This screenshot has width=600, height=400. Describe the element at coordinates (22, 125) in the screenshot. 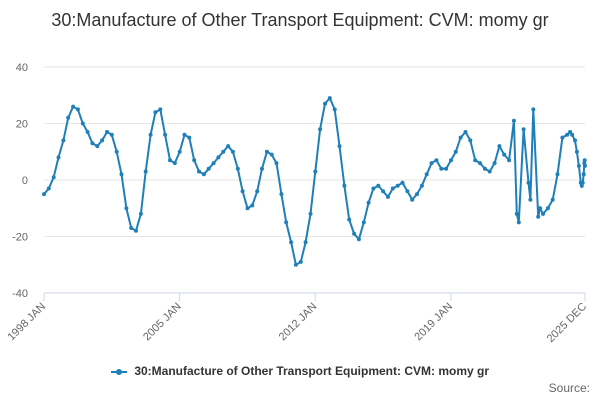

I see `y-tick-label: 20` at that location.